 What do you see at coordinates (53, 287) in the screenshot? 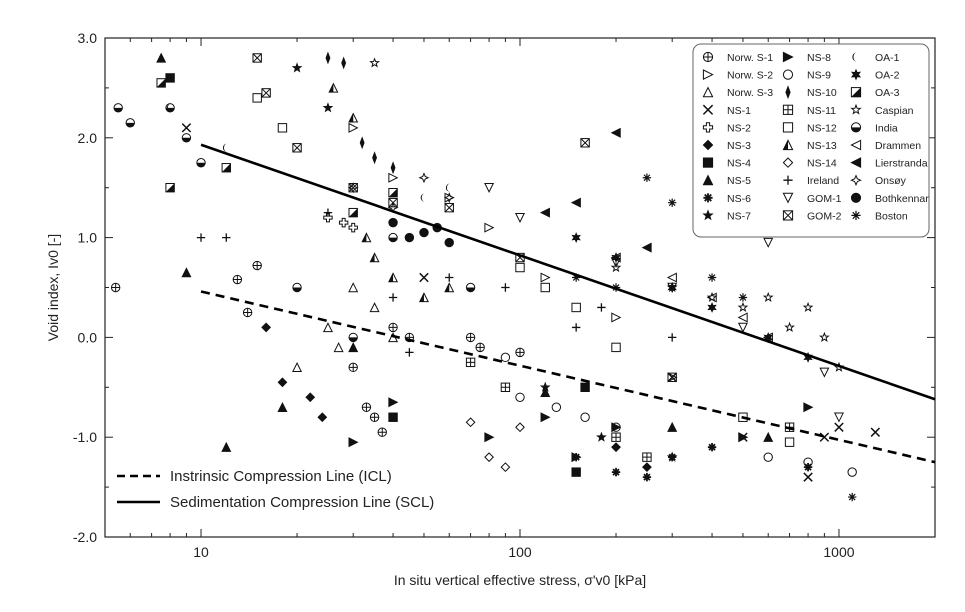
I see `y-axis-label: Void index, Iv0 [-]` at bounding box center [53, 287].